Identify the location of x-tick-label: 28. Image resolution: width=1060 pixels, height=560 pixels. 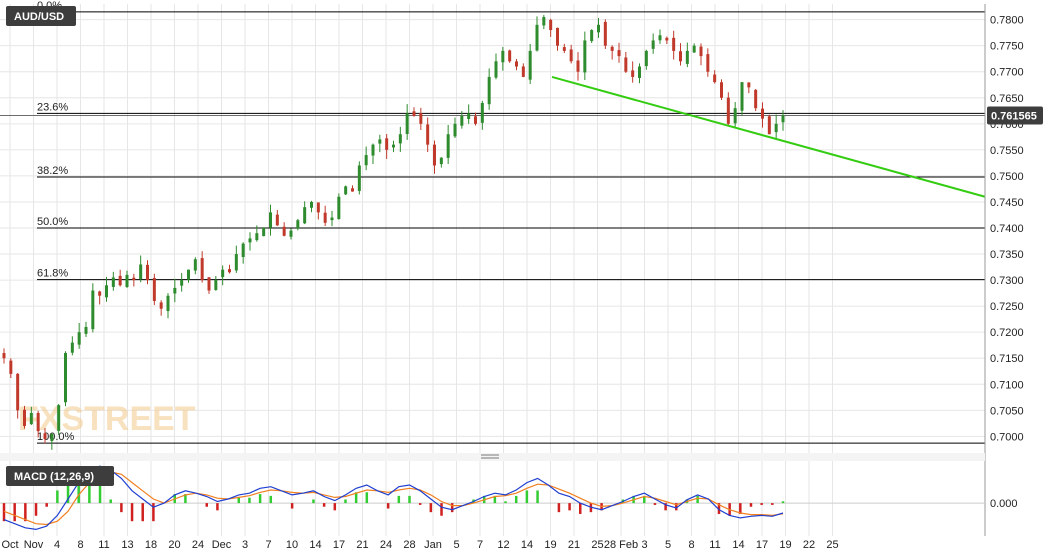
(409, 545).